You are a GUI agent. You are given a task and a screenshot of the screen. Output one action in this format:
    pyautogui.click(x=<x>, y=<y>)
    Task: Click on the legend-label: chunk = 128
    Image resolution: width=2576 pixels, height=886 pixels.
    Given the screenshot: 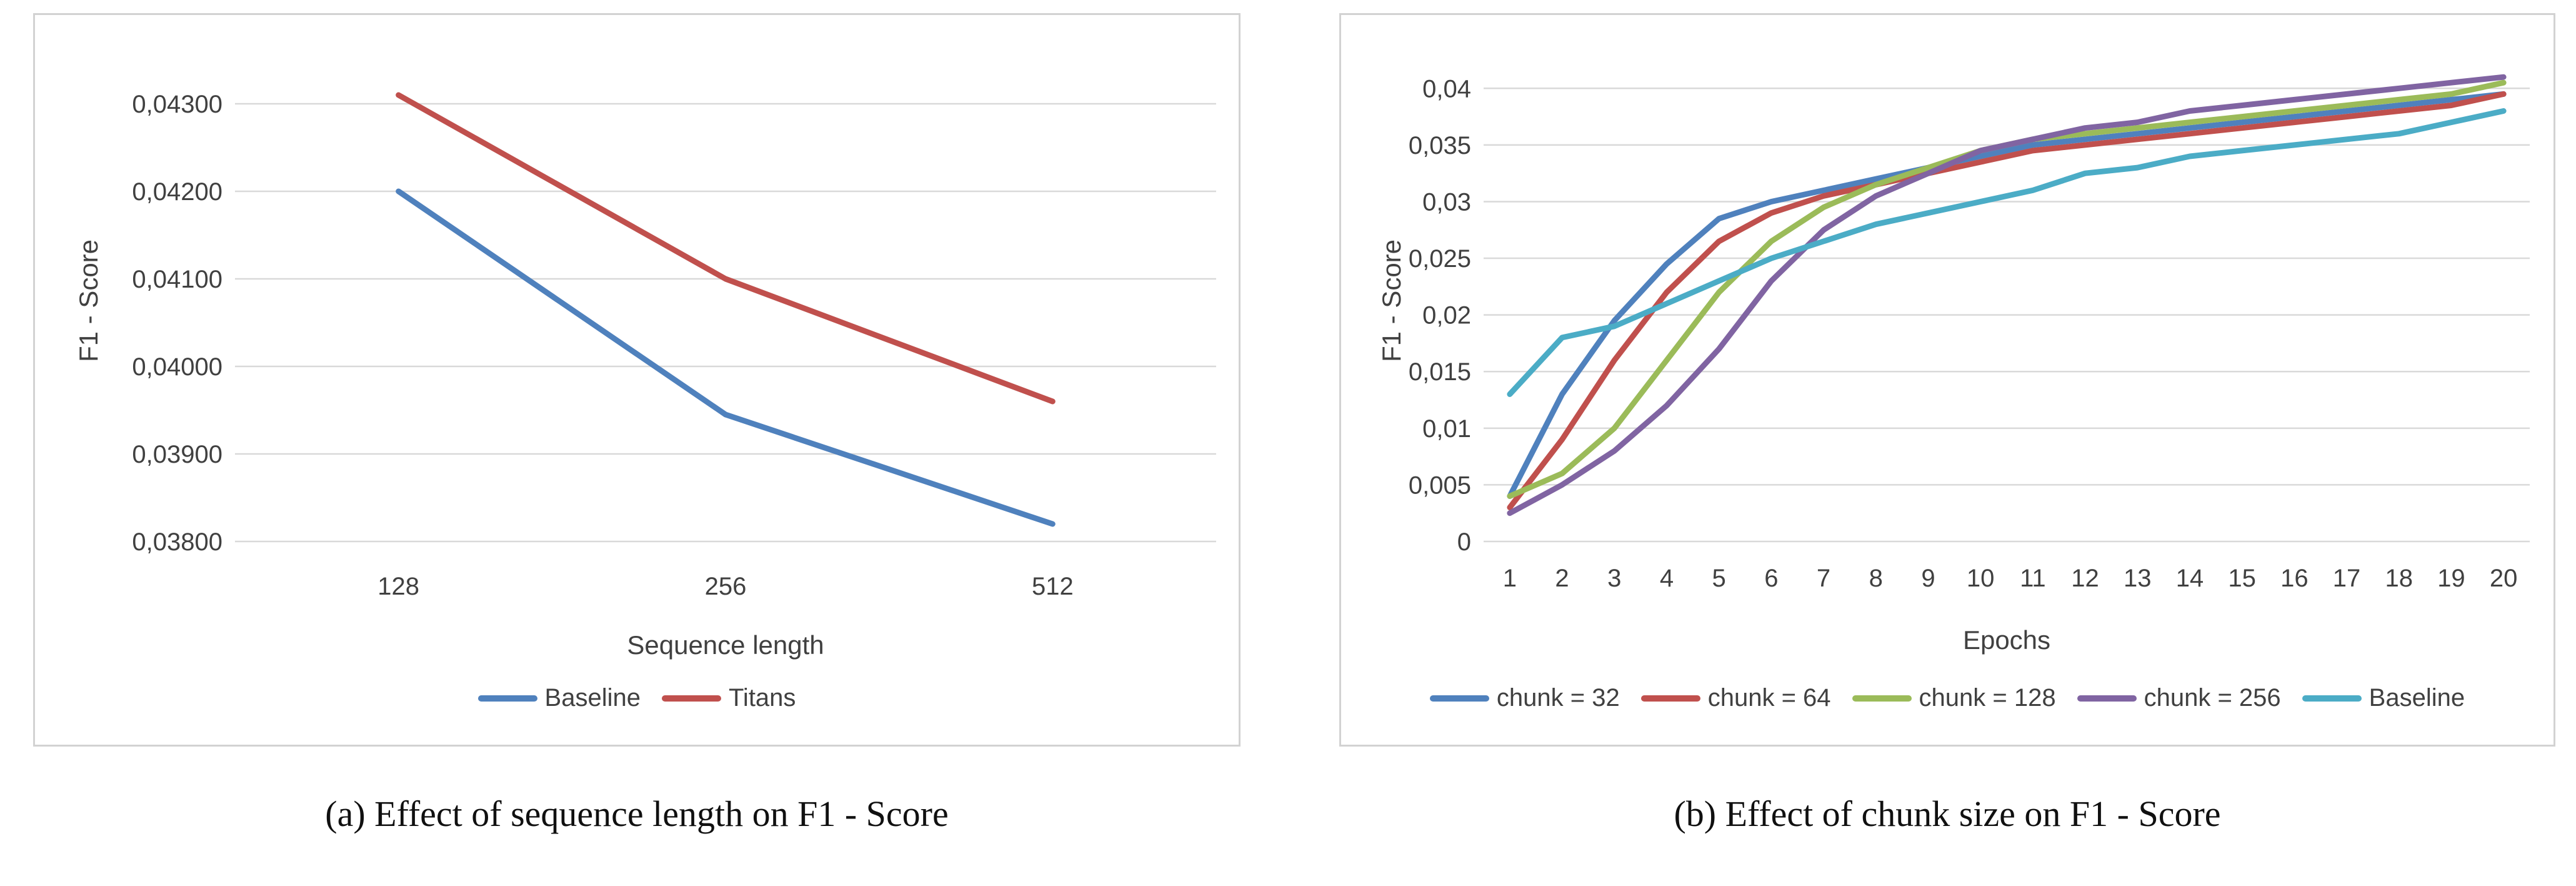 What is the action you would take?
    pyautogui.click(x=1987, y=698)
    